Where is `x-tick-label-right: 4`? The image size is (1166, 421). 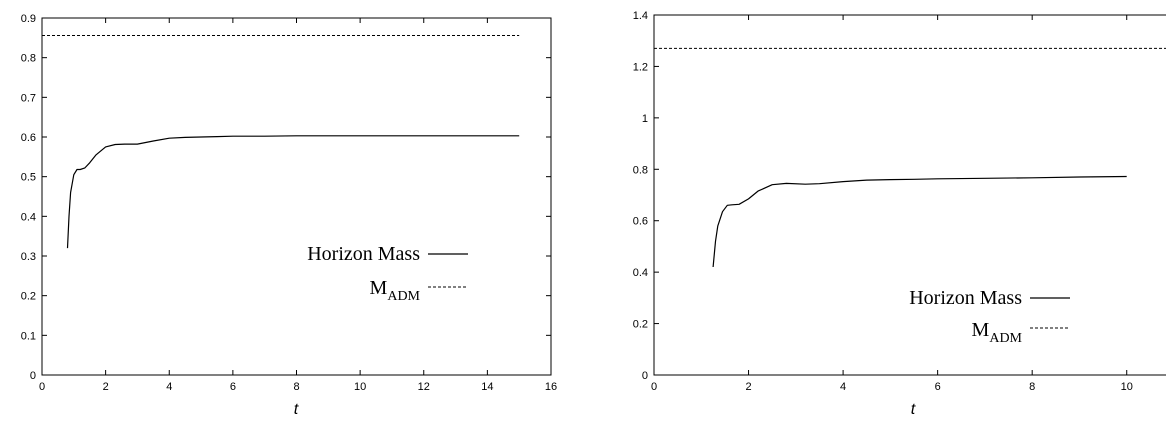 x-tick-label-right: 4 is located at coordinates (843, 387).